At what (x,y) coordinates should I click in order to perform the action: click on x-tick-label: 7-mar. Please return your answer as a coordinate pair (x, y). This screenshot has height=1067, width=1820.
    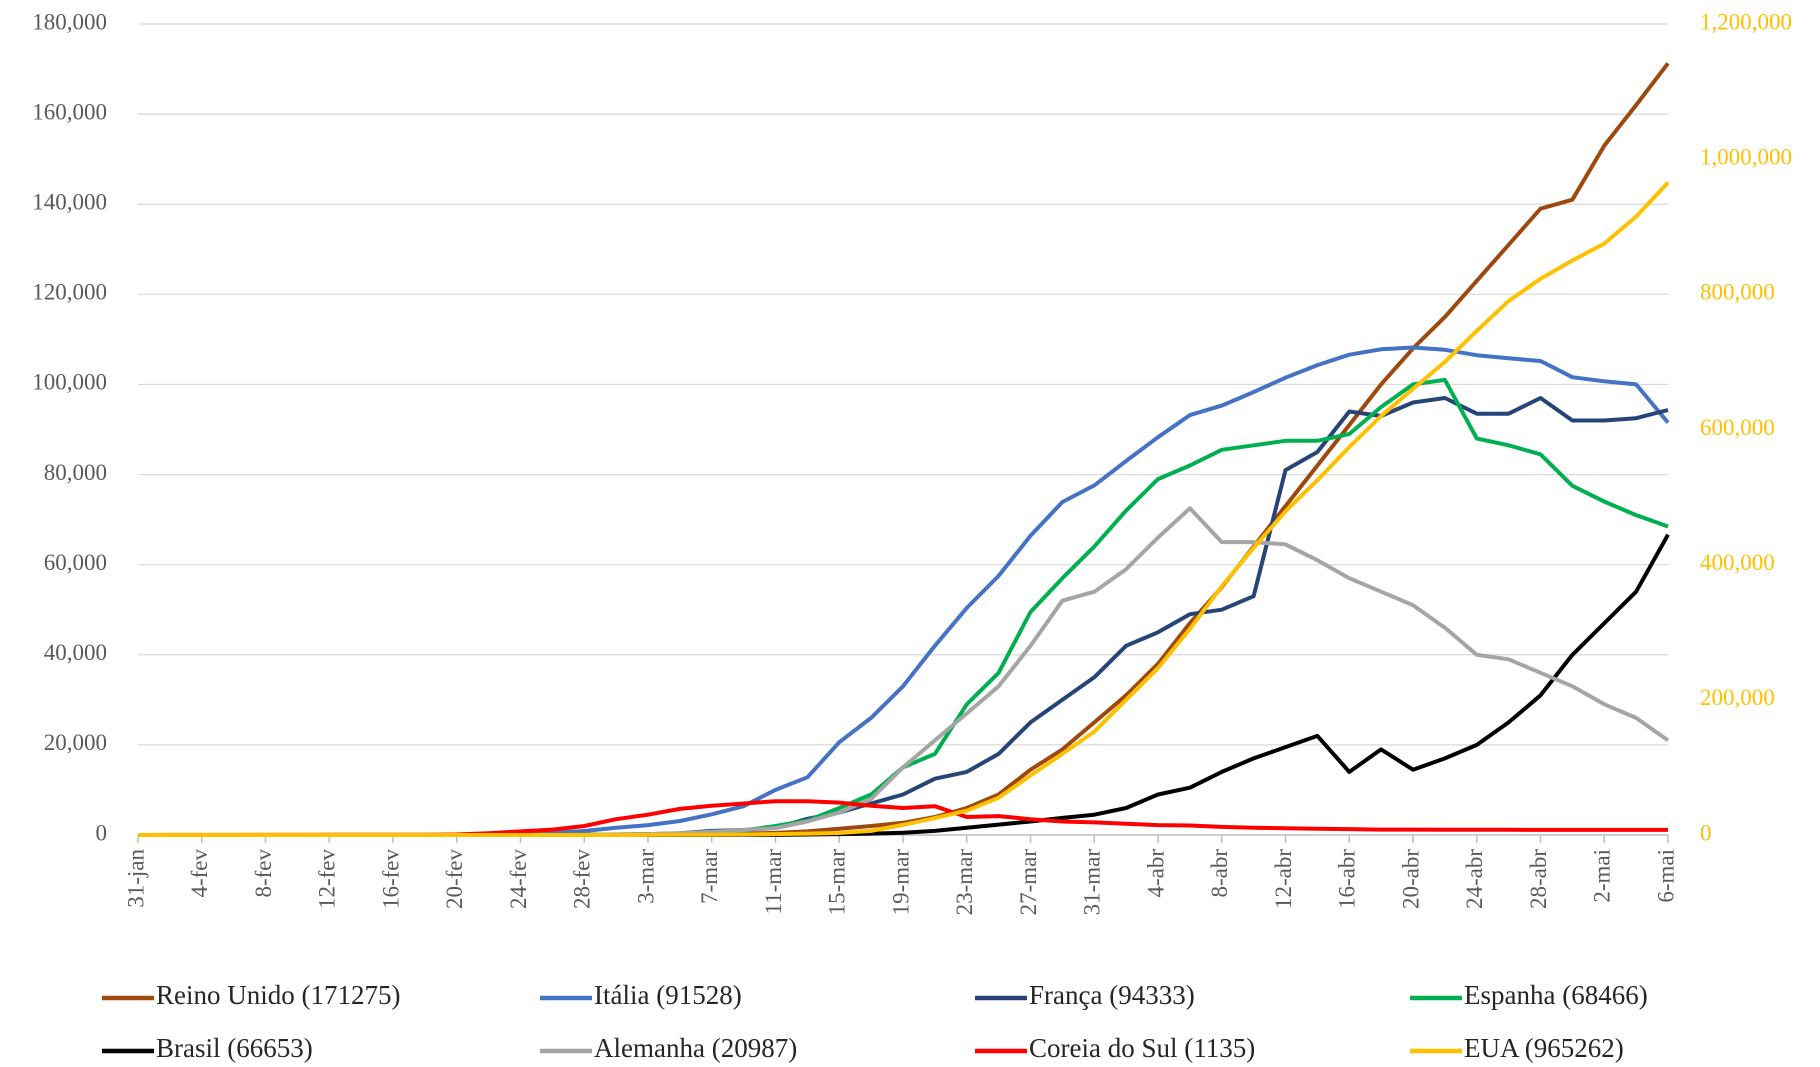
    Looking at the image, I should click on (709, 876).